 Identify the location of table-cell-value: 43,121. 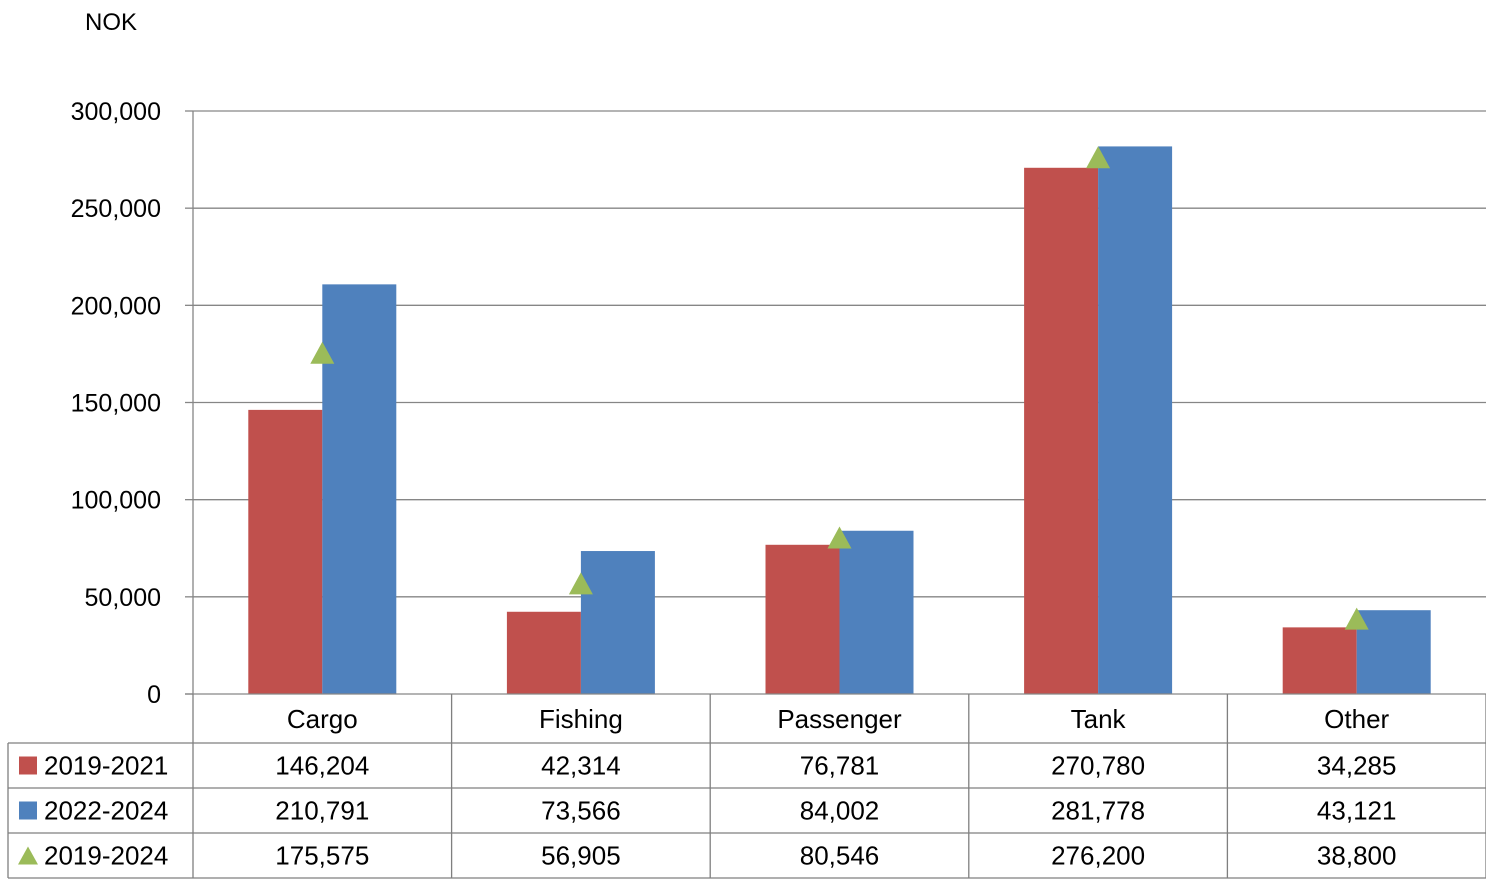
(1357, 811).